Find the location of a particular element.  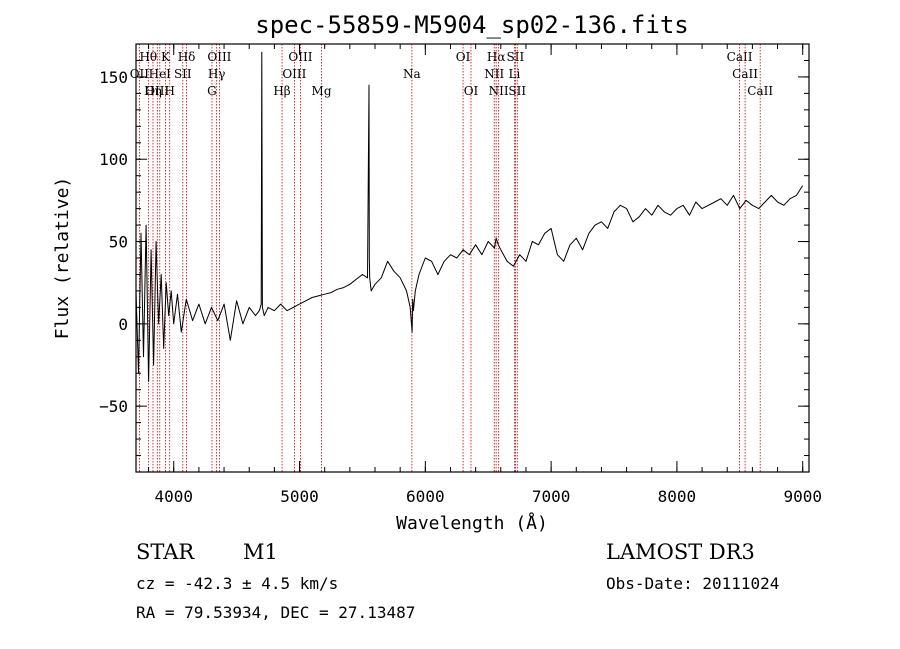

spectral-line-label: Li is located at coordinates (514, 74).